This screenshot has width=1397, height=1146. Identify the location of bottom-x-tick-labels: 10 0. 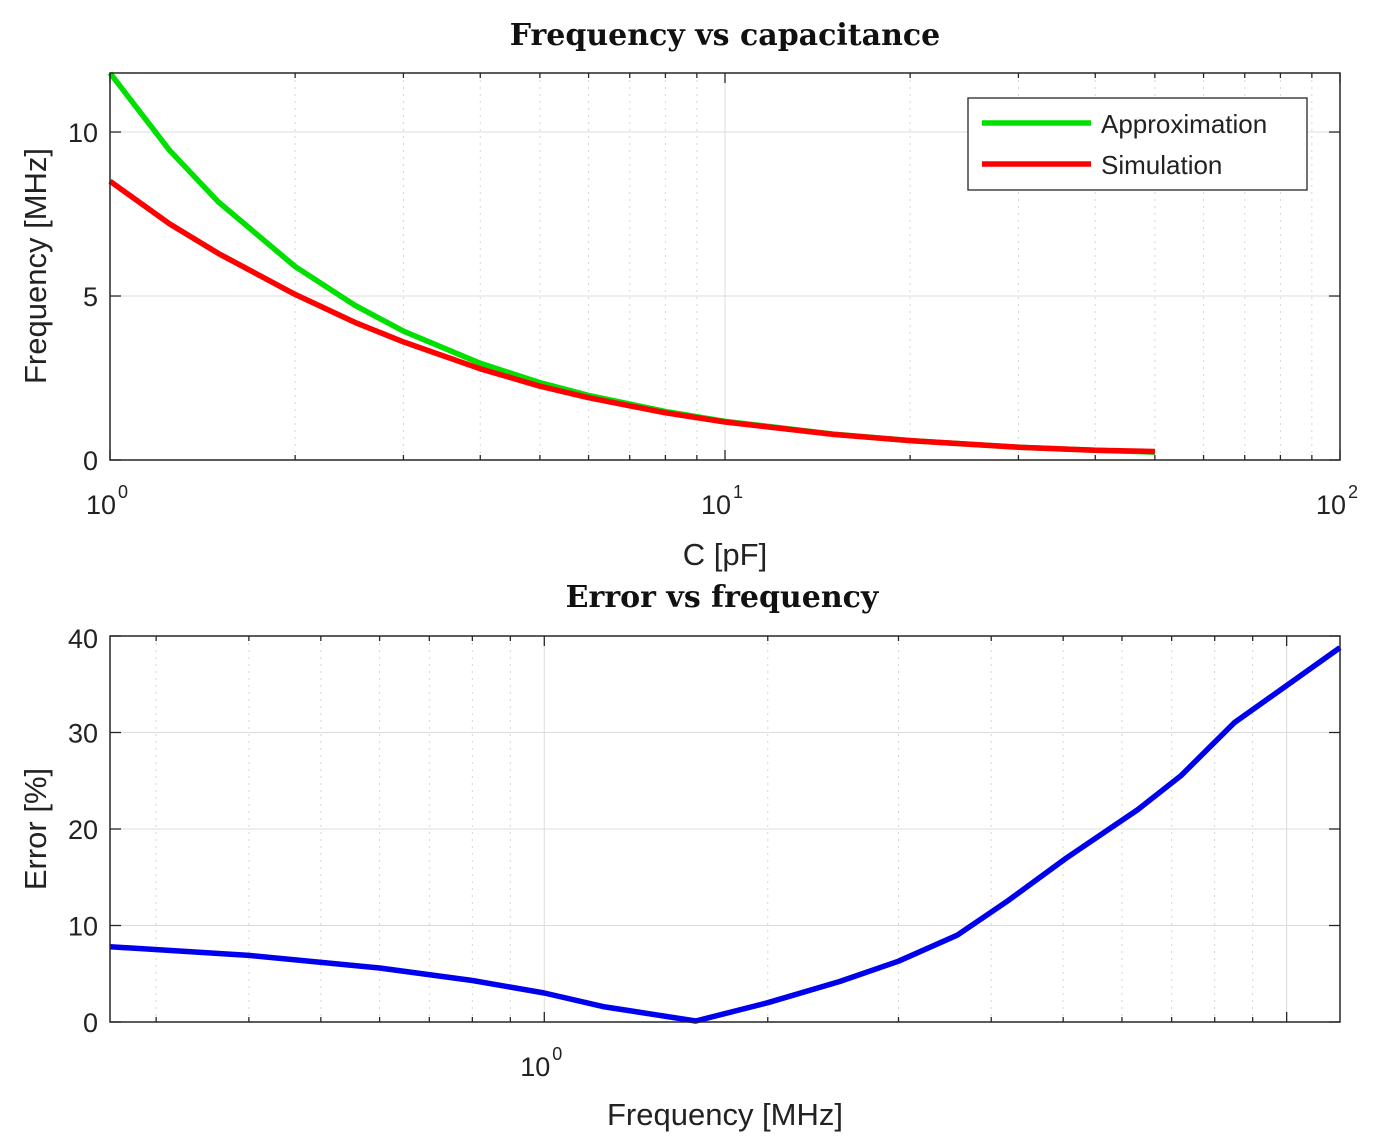
(541, 1063).